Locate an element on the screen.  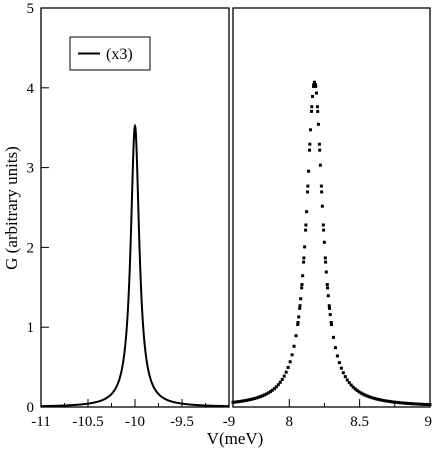
x-tick-label: -10.5 is located at coordinates (87, 422).